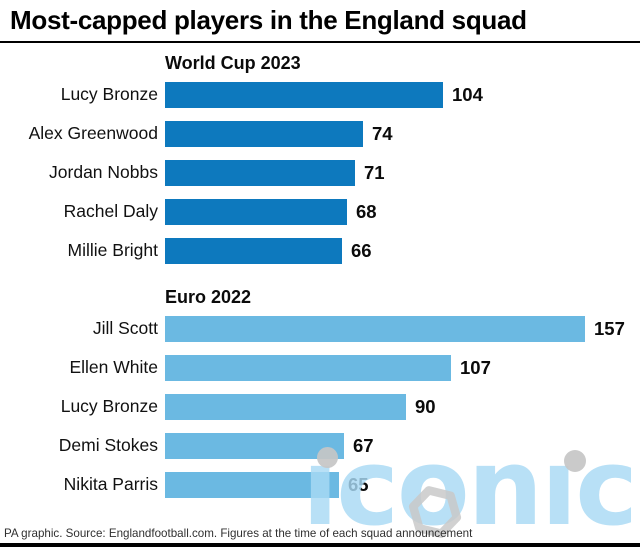  Describe the element at coordinates (363, 445) in the screenshot. I see `cap-count: 67` at that location.